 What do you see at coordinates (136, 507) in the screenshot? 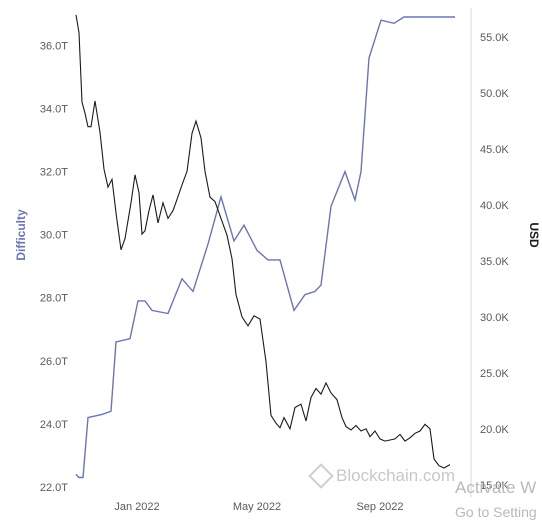
I see `x-tick-label: Jan 2022` at bounding box center [136, 507].